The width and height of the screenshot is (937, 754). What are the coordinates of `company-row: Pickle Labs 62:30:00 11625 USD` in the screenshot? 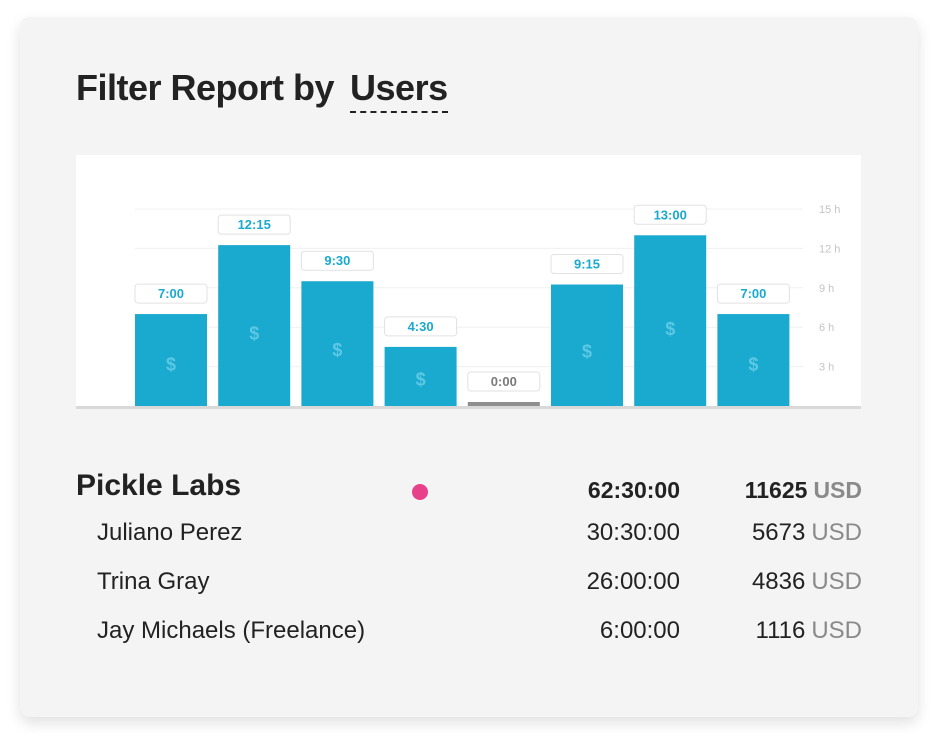 It's located at (469, 494).